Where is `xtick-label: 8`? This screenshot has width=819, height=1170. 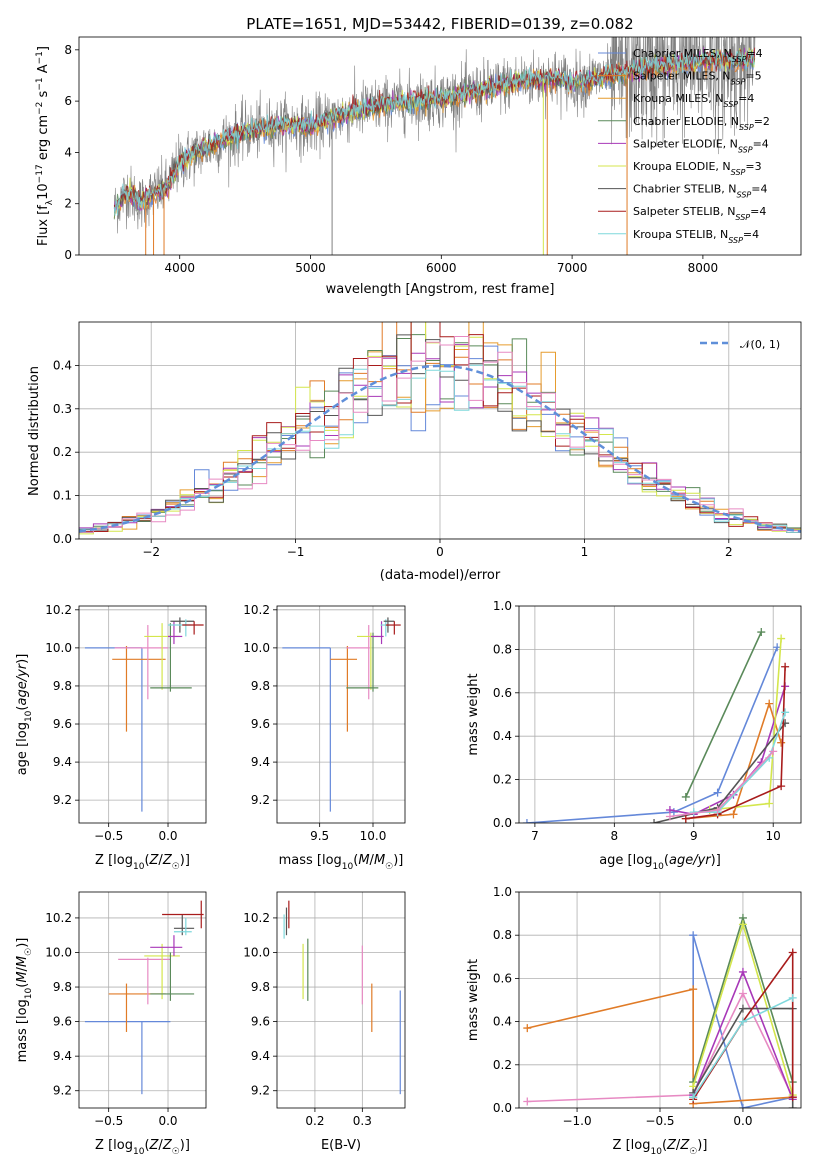
xtick-label: 8 is located at coordinates (615, 836).